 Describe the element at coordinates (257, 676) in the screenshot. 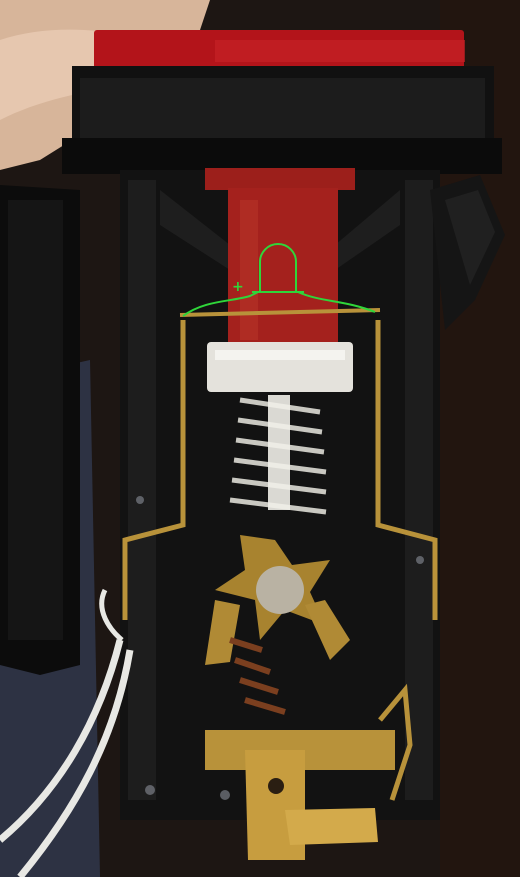

I see `copper-spring` at that location.